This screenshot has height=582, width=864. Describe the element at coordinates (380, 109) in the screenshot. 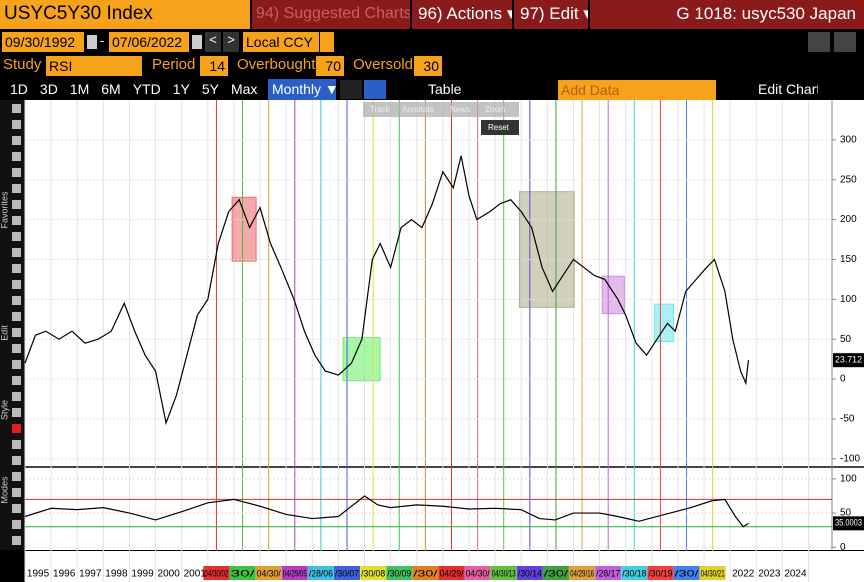

I see `tool-button: Track` at that location.